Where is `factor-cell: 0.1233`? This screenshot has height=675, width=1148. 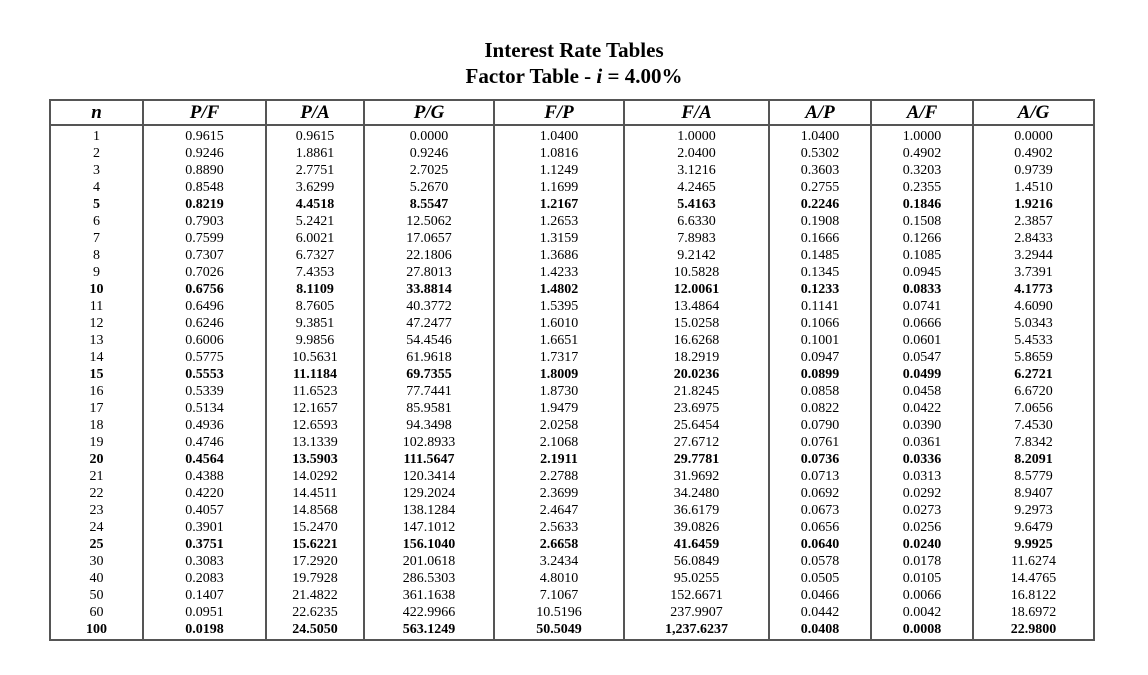
factor-cell: 0.1233 is located at coordinates (820, 289).